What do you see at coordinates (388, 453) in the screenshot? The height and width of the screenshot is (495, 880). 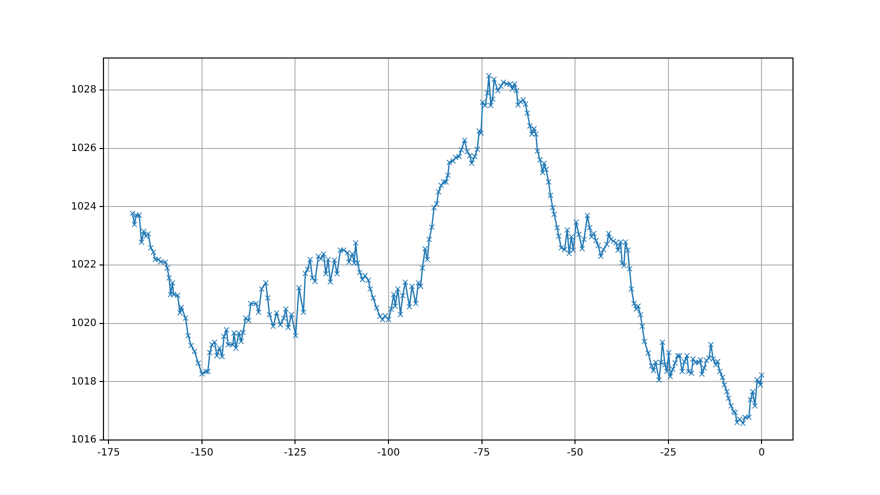 I see `x-tick-label: -100` at bounding box center [388, 453].